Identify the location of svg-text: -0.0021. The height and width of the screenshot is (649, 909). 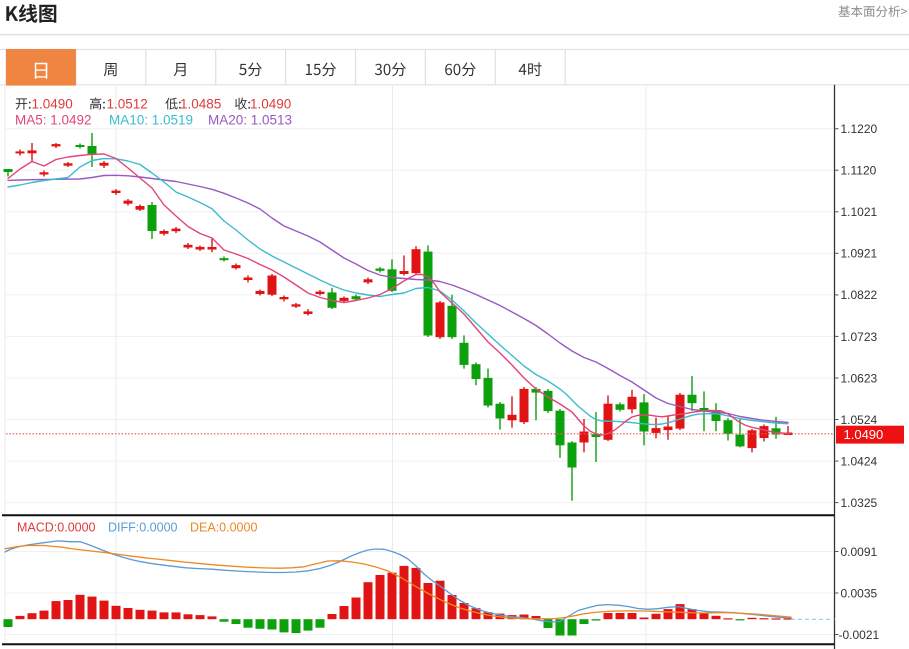
(859, 635).